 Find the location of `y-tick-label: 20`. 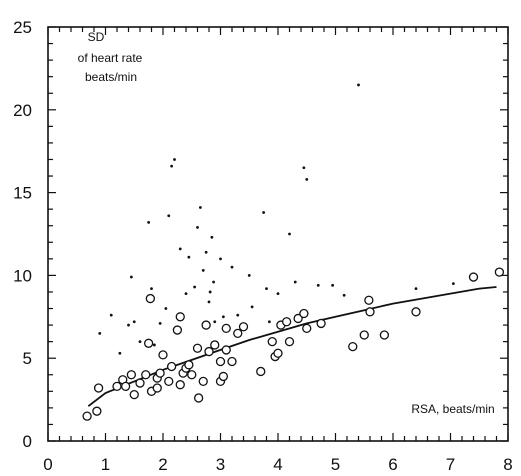

y-tick-label: 20 is located at coordinates (22, 110).